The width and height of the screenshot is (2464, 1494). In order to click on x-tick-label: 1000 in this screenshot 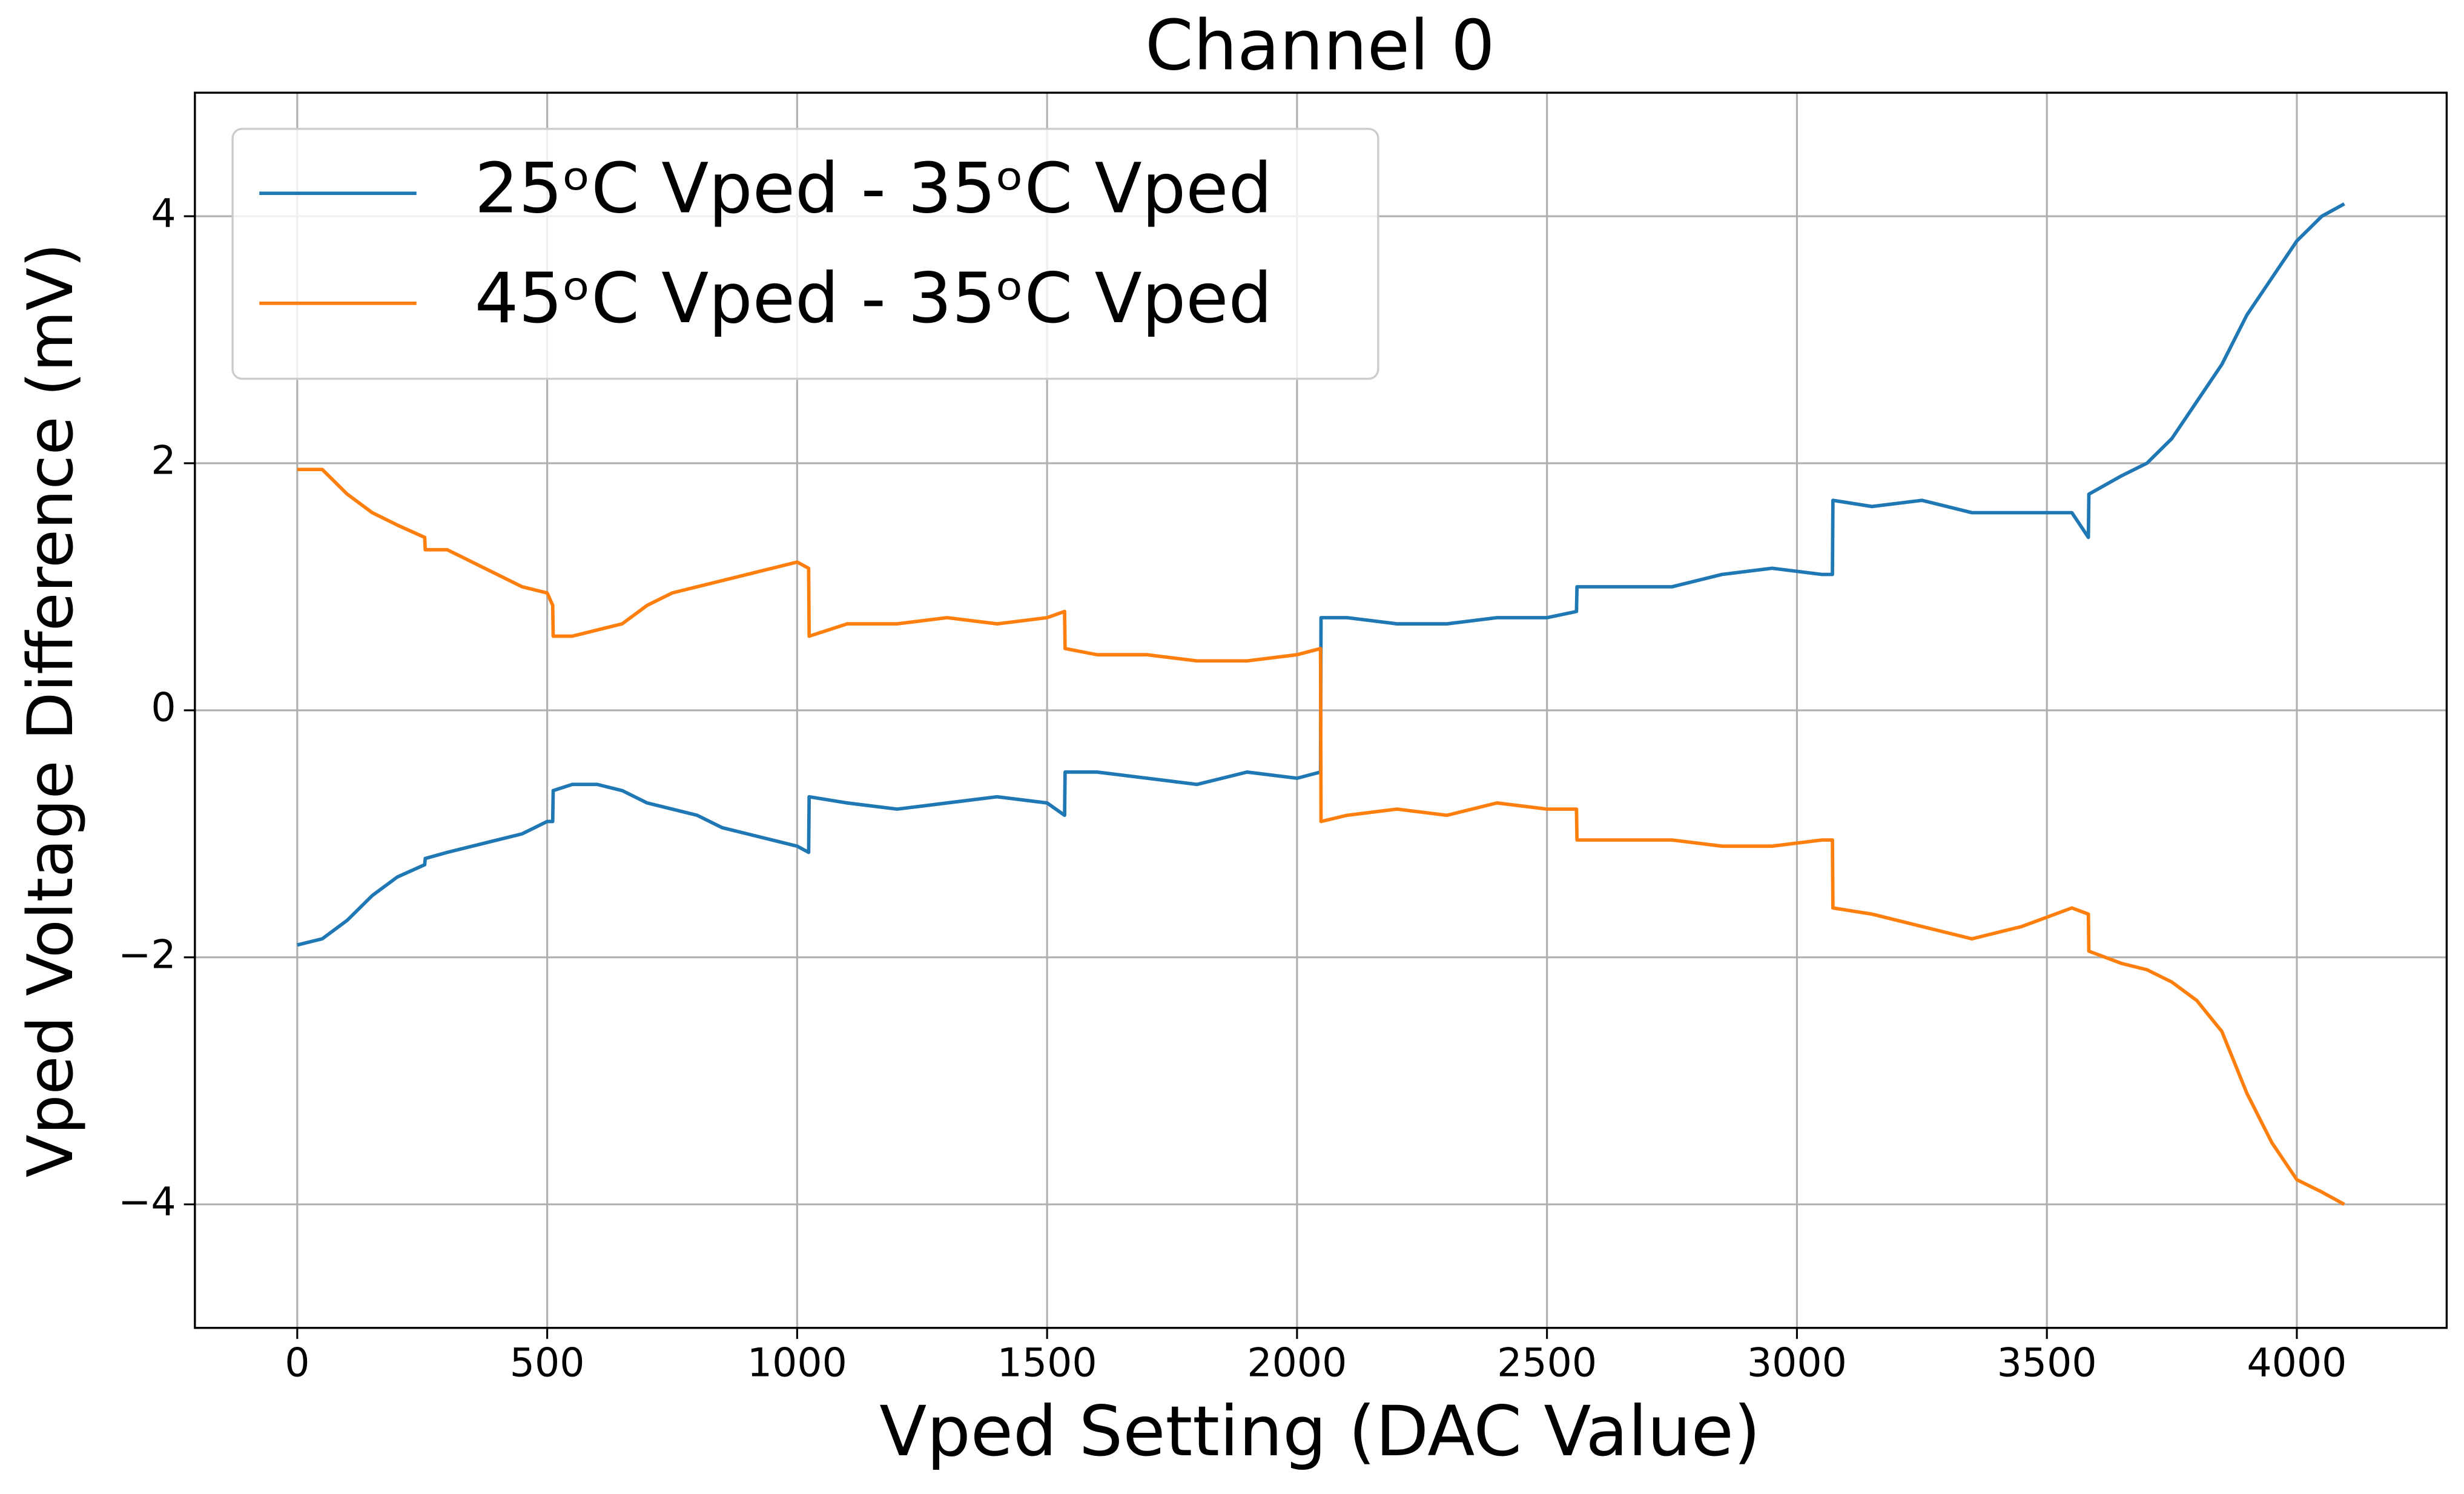, I will do `click(797, 1364)`.